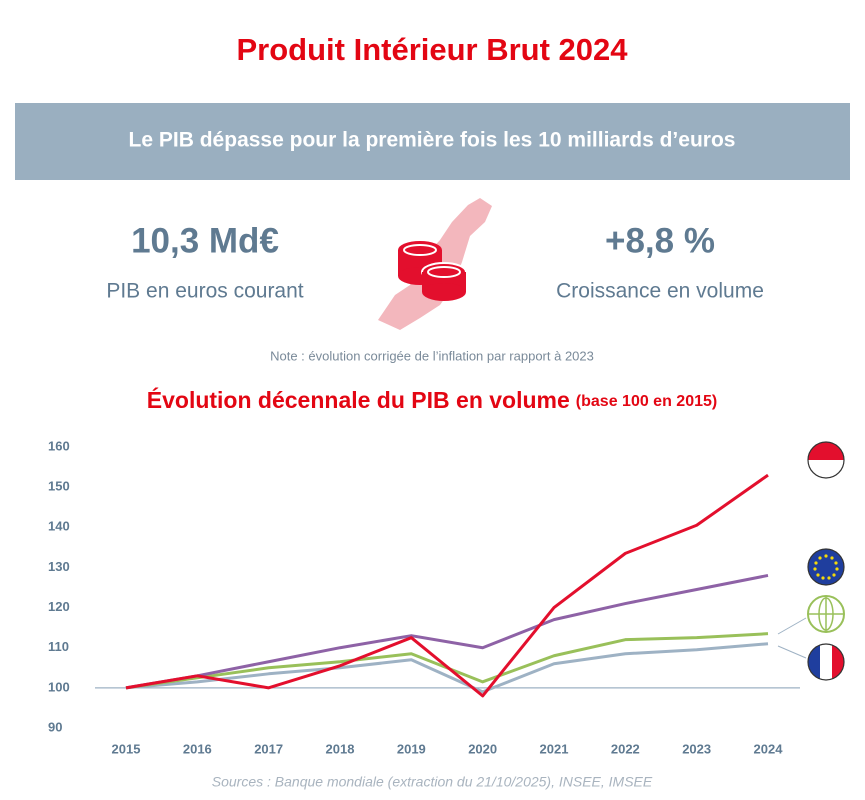 The image size is (865, 800). What do you see at coordinates (59, 445) in the screenshot?
I see `y-tick-label: 160` at bounding box center [59, 445].